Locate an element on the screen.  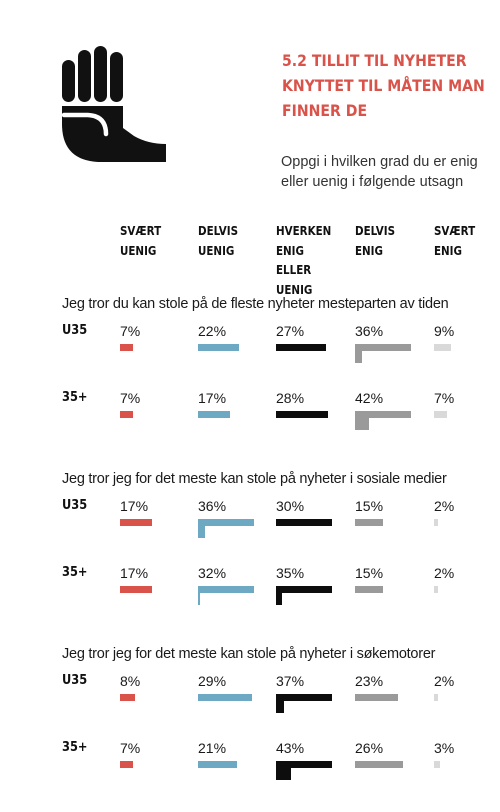
value-label: 27% is located at coordinates (290, 331).